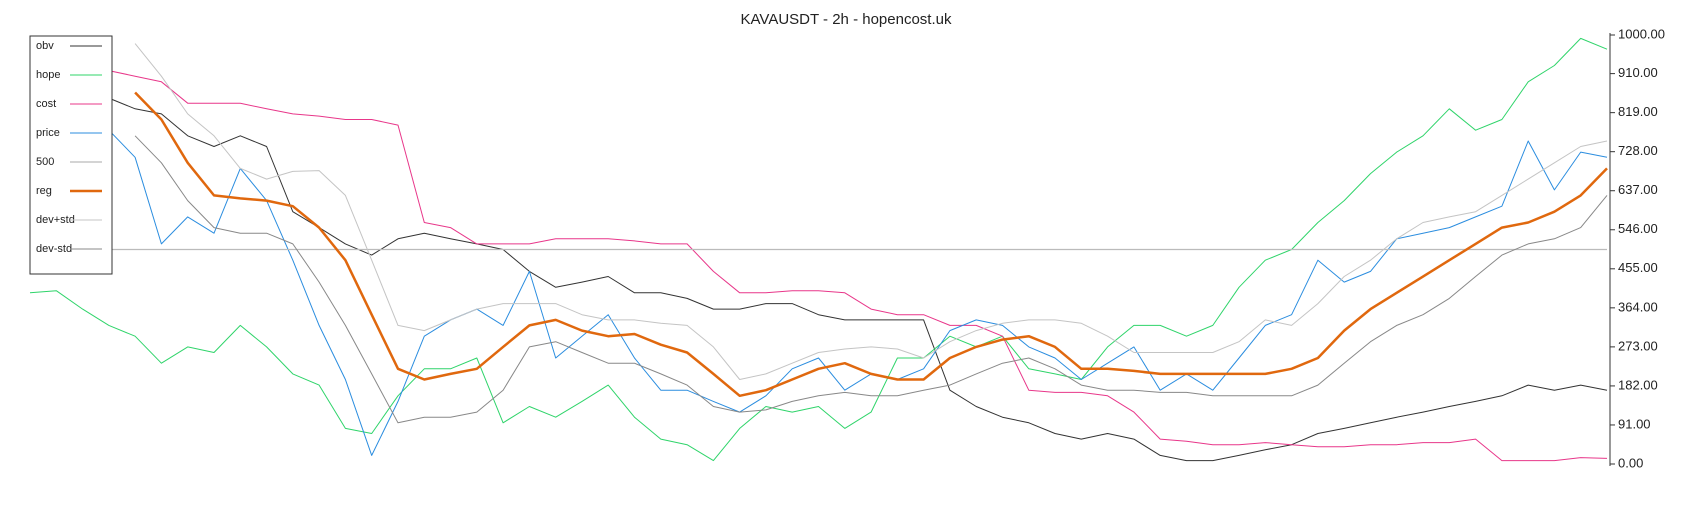 This screenshot has width=1700, height=505. I want to click on legend-box, so click(71, 155).